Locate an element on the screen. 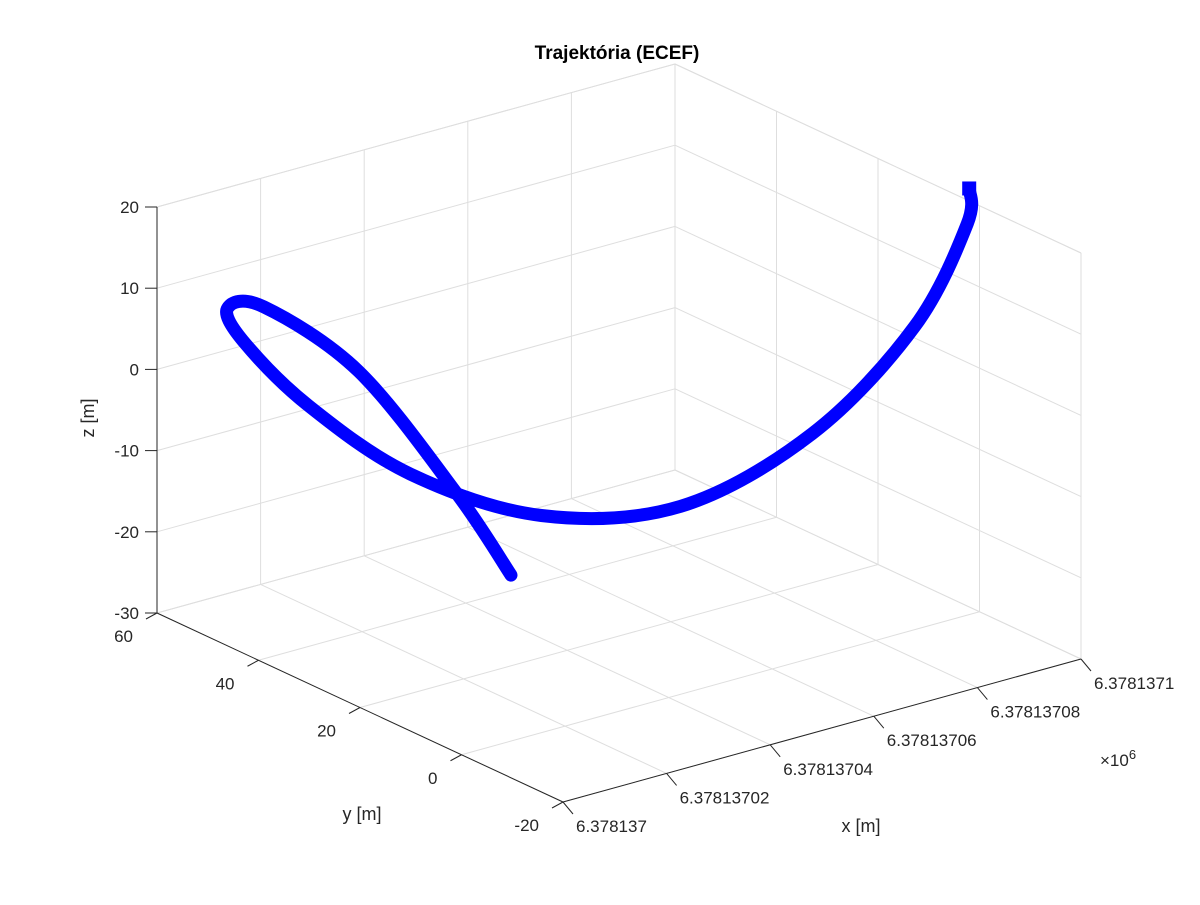 This screenshot has width=1200, height=905. z-tick-label: -20 is located at coordinates (126, 532).